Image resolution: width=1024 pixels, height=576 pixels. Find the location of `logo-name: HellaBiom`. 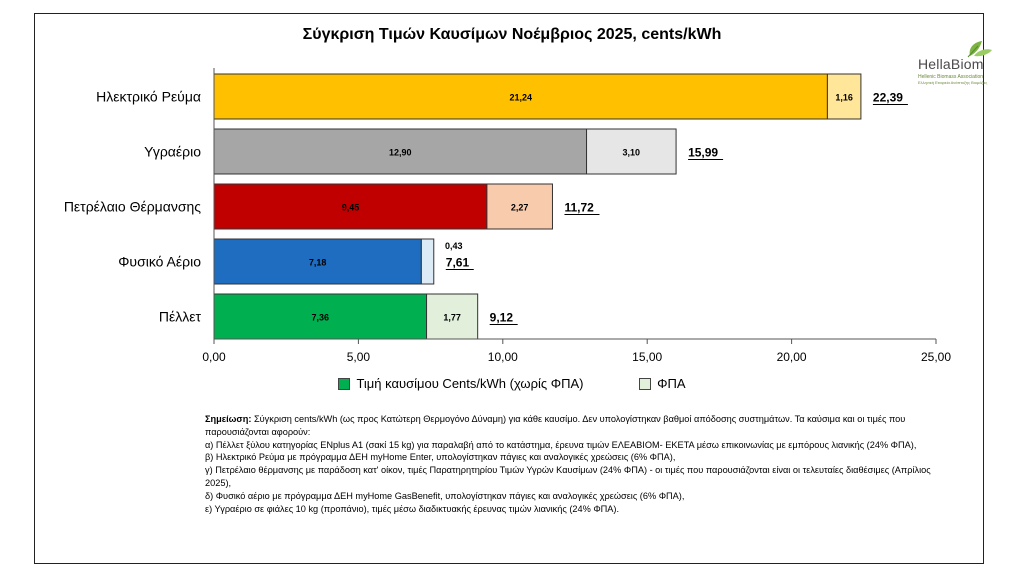

logo-name: HellaBiom is located at coordinates (951, 64).